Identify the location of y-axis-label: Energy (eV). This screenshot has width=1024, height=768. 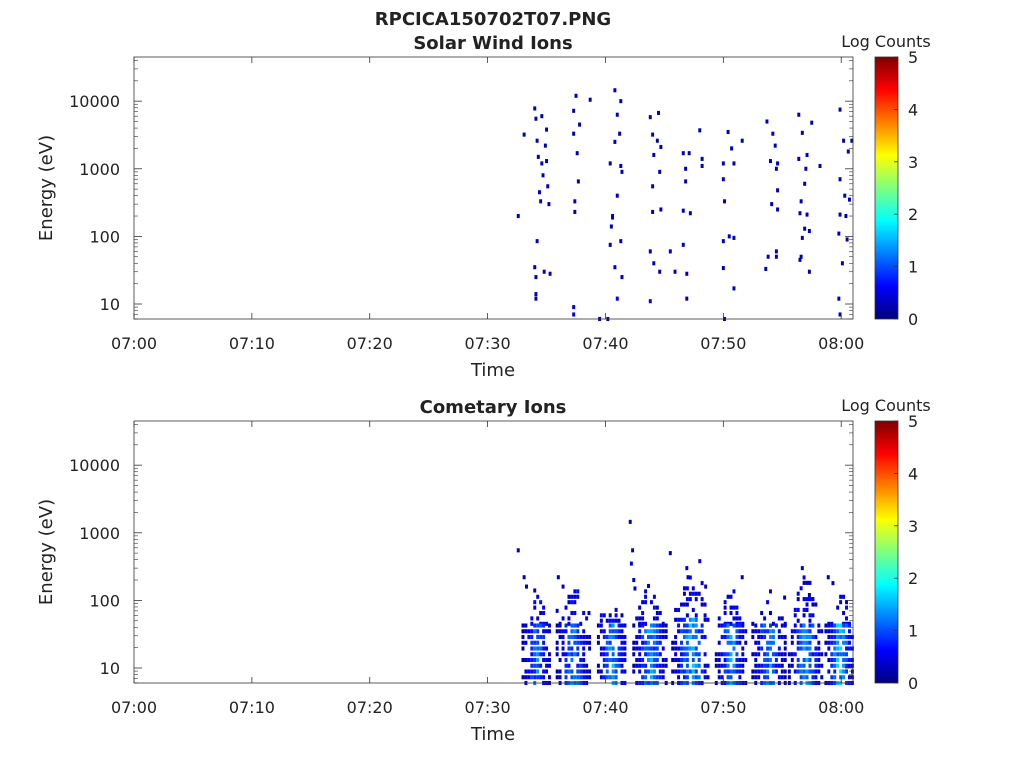
(46, 188).